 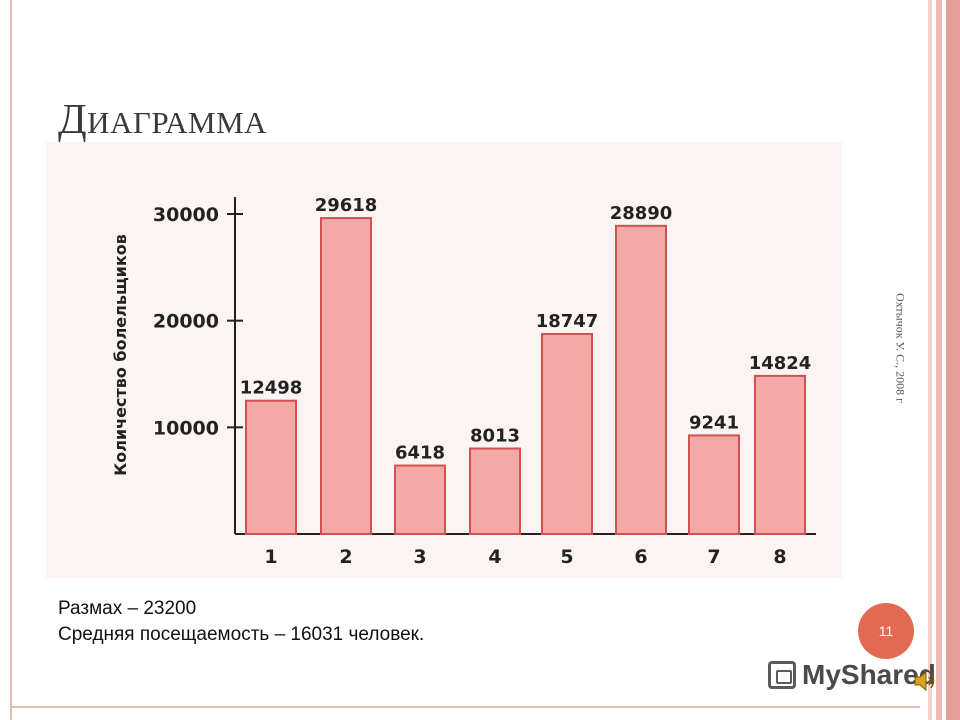 I want to click on x-tick-label: 1, so click(x=270, y=557).